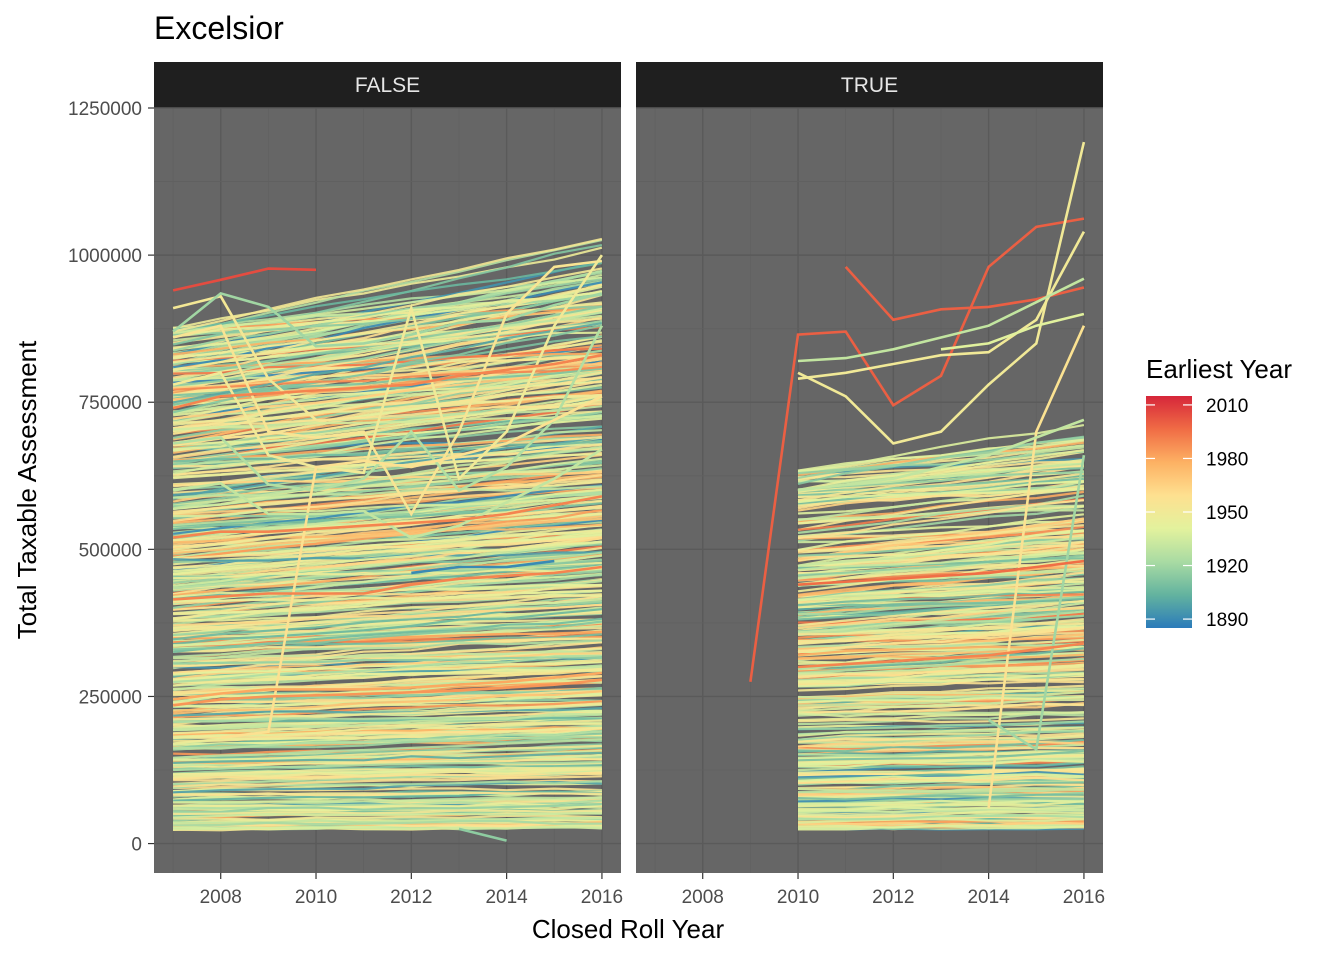 This screenshot has height=960, width=1344. What do you see at coordinates (1219, 492) in the screenshot?
I see `color-legend: Earliest Year 2010 1980 1950 1920 1890` at bounding box center [1219, 492].